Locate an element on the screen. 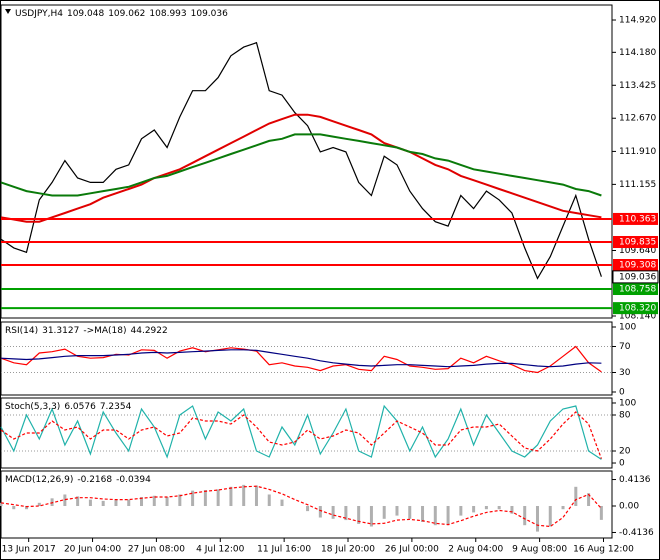  y-tick-label: 109.640 is located at coordinates (637, 251).